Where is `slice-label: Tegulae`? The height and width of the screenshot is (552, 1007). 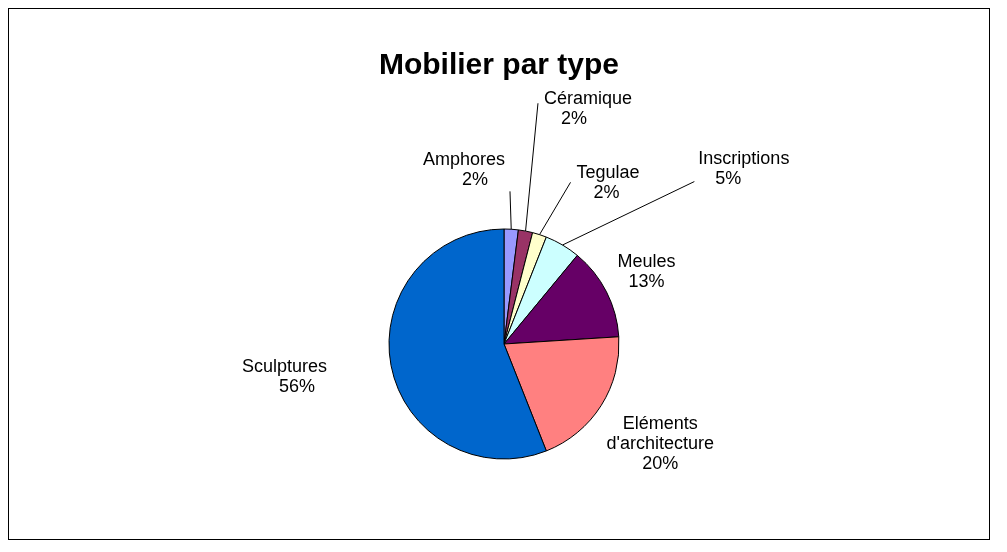 slice-label: Tegulae is located at coordinates (608, 172).